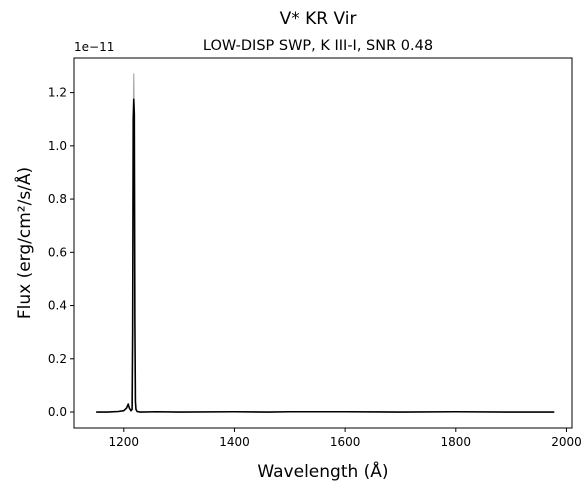 The width and height of the screenshot is (587, 493). I want to click on x-tick-label: 1600, so click(345, 442).